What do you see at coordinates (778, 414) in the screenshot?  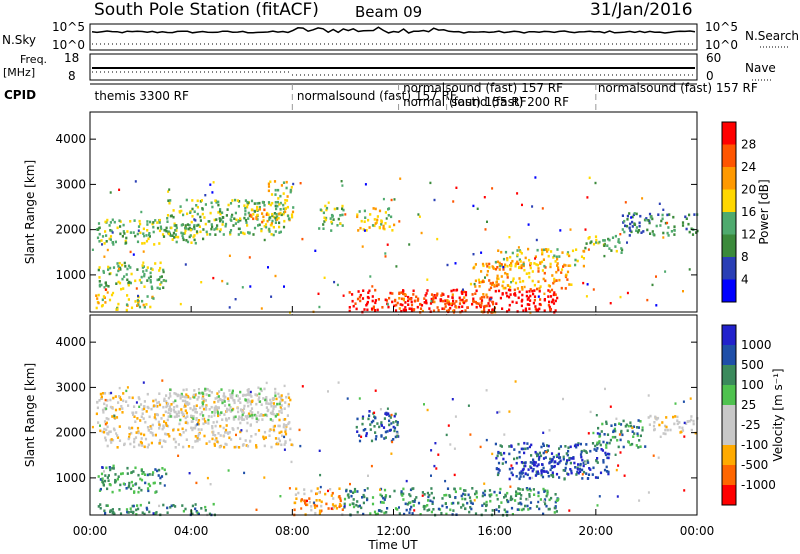 I see `velocity-colorbar-label: Velocity [m s⁻¹]` at bounding box center [778, 414].